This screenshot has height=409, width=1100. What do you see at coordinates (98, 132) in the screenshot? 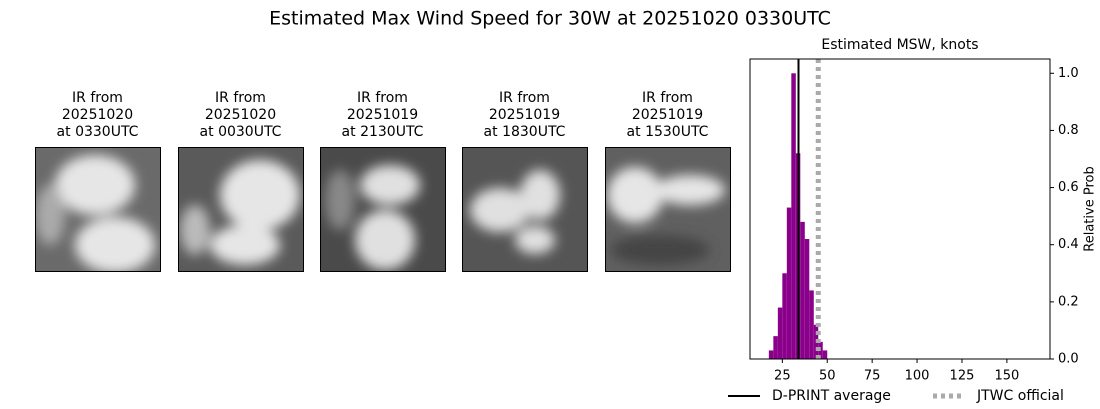
I see `panel-title: at 0330UTC` at bounding box center [98, 132].